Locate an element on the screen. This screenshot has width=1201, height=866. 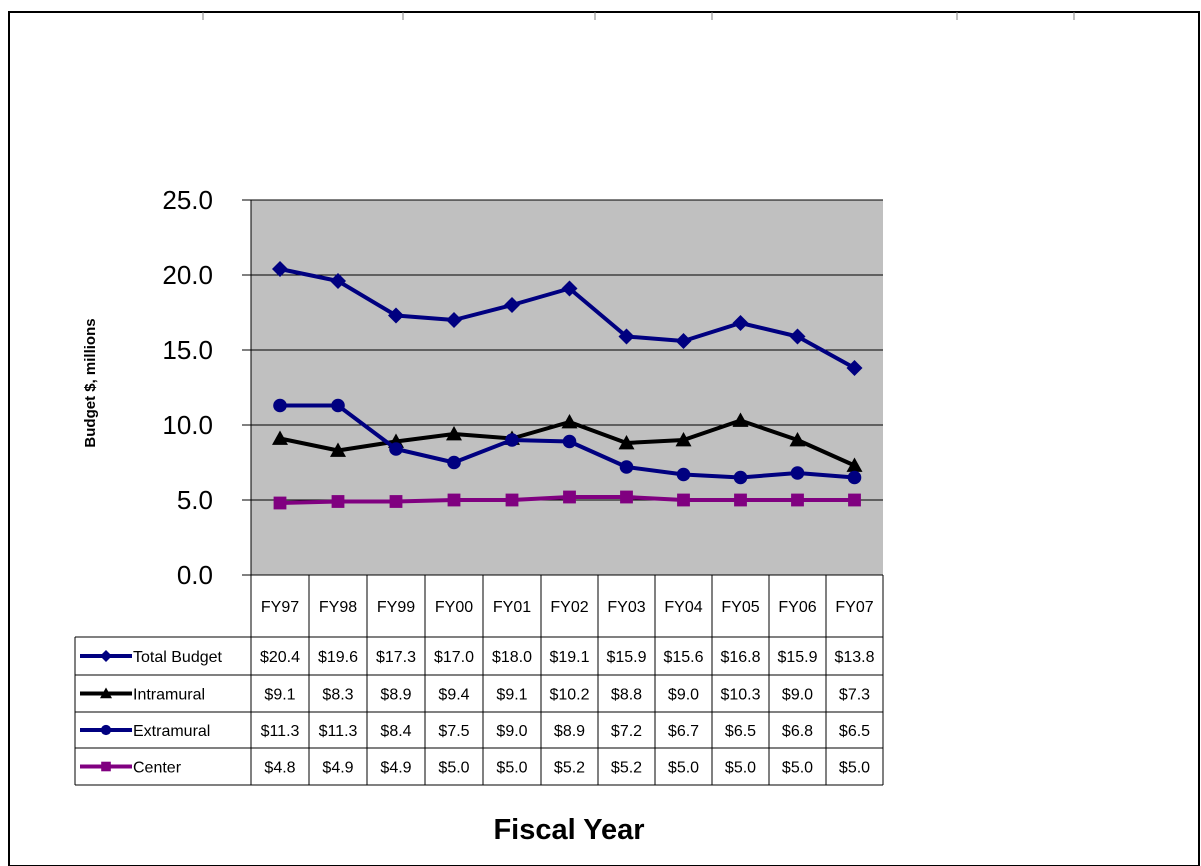
y-tick-label: 25.0 is located at coordinates (187, 200).